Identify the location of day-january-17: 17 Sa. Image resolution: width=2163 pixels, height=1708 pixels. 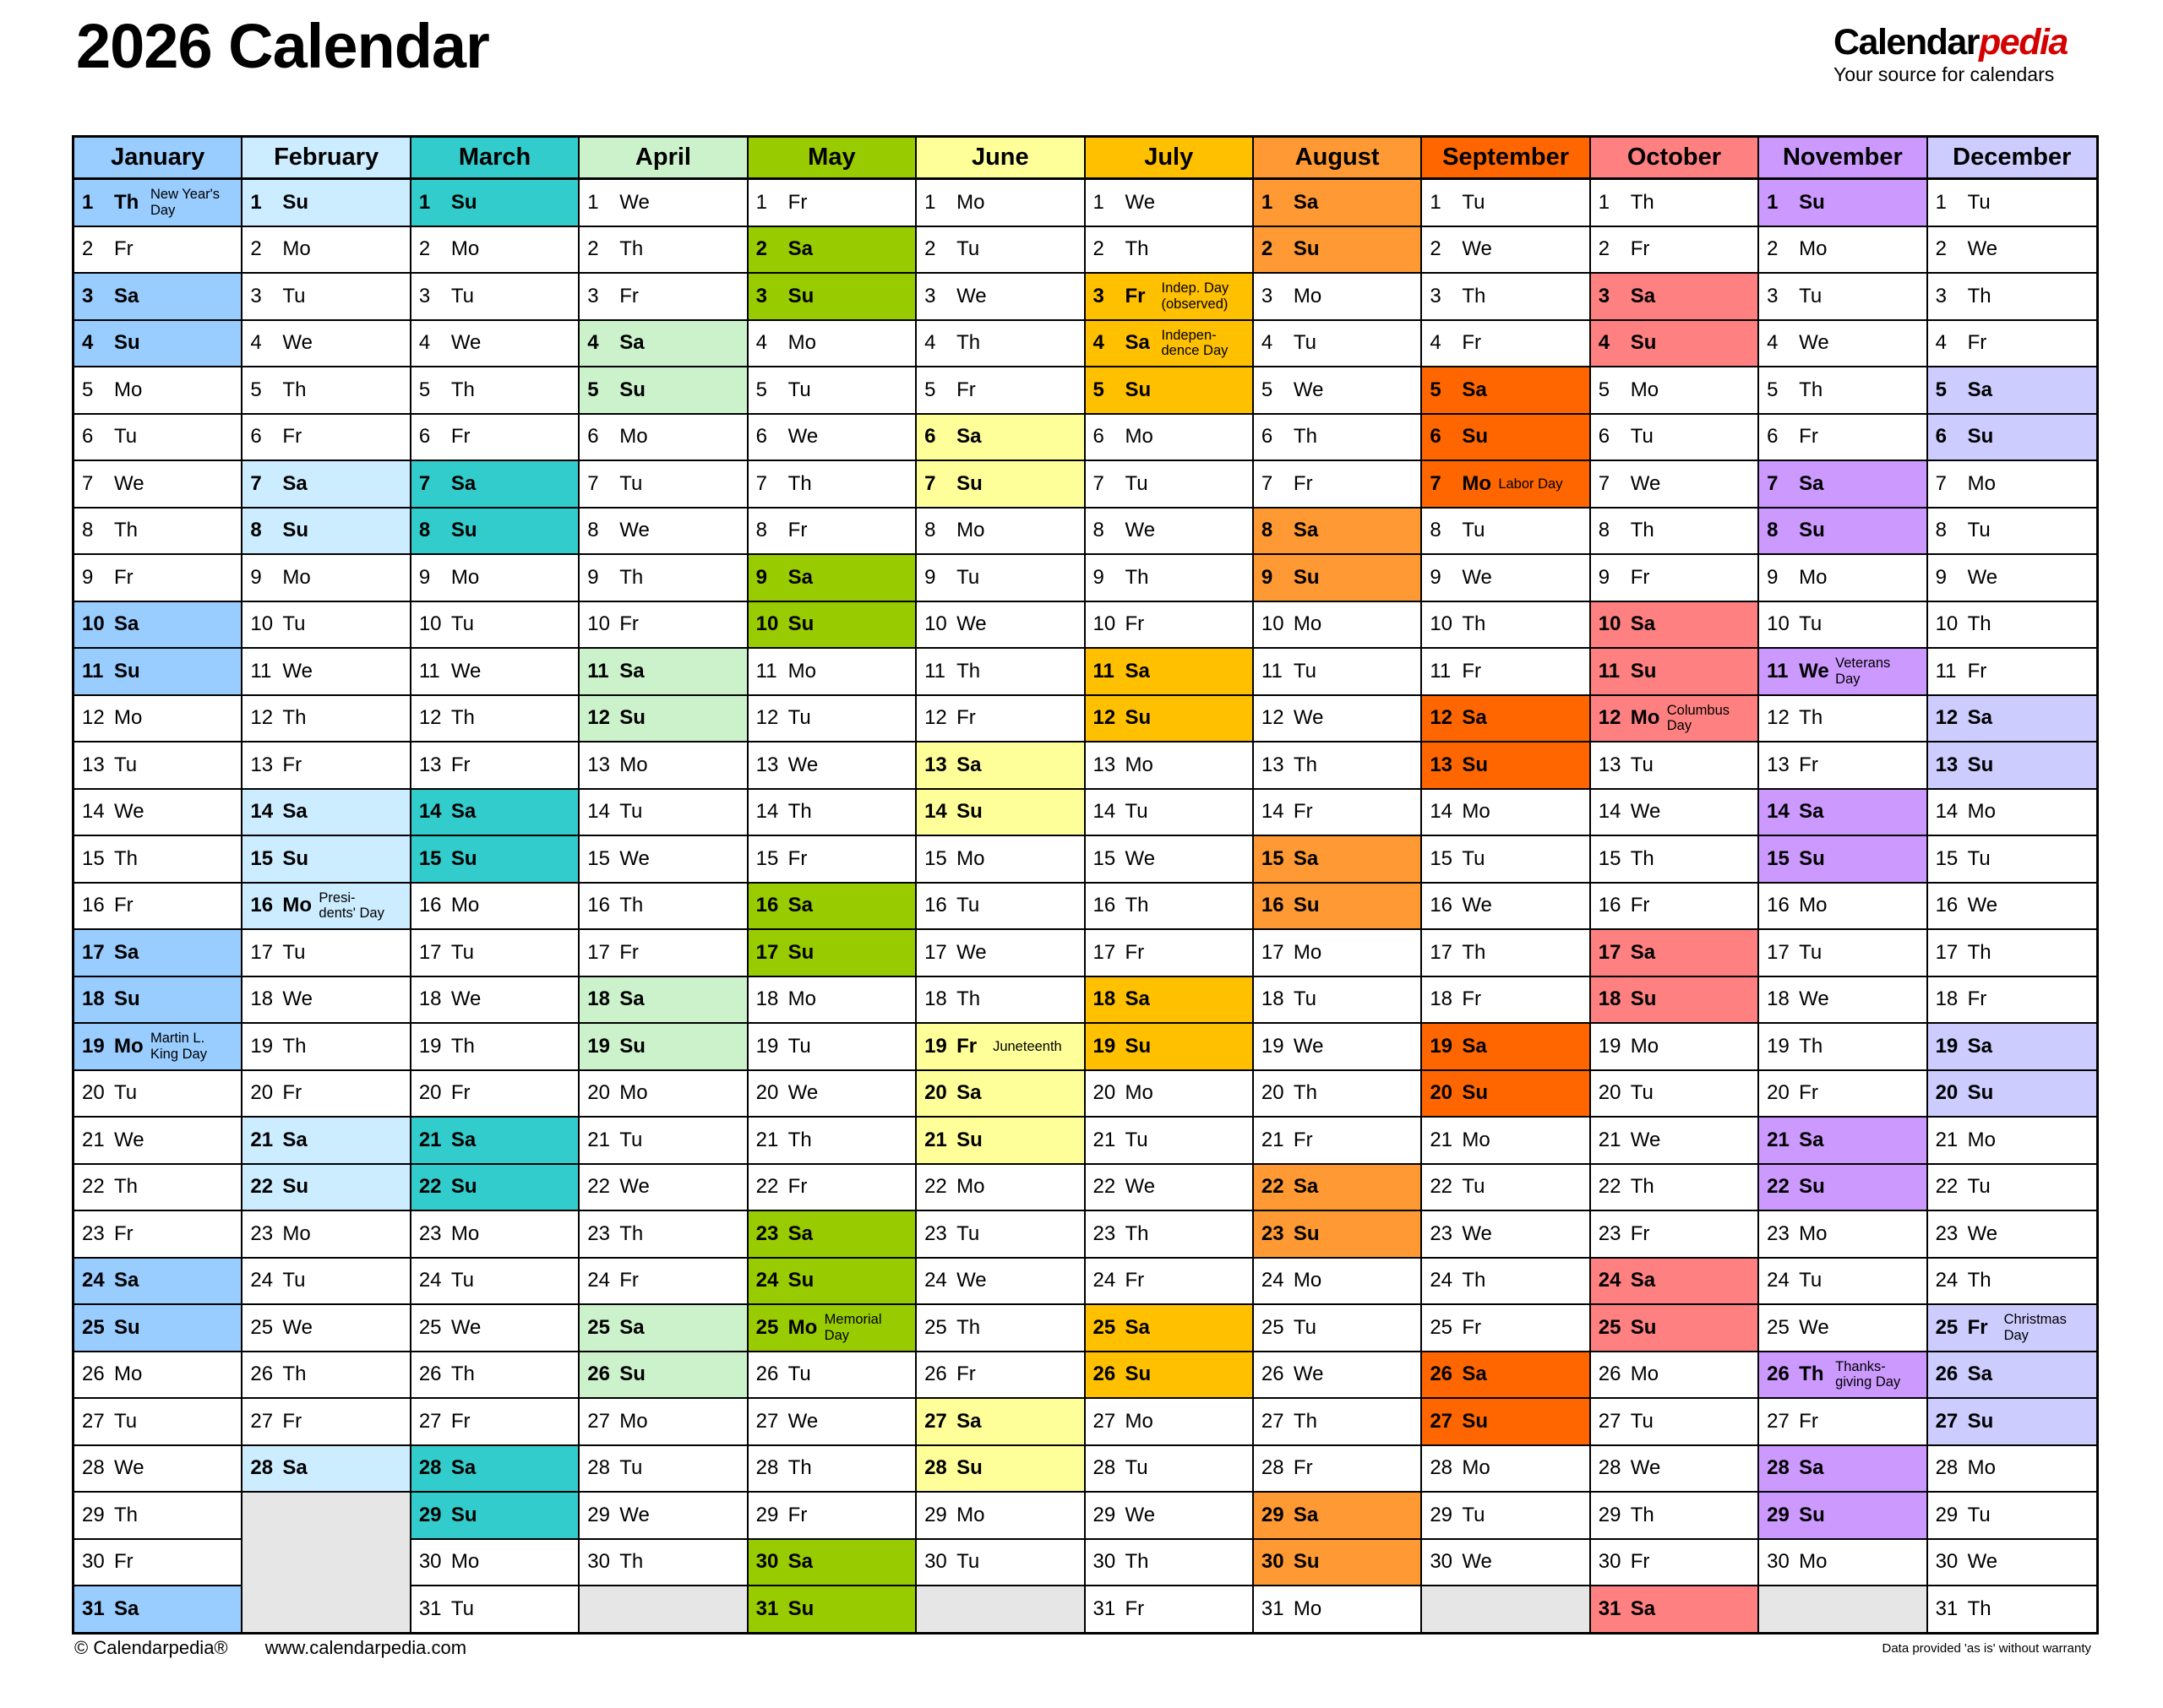
(158, 952).